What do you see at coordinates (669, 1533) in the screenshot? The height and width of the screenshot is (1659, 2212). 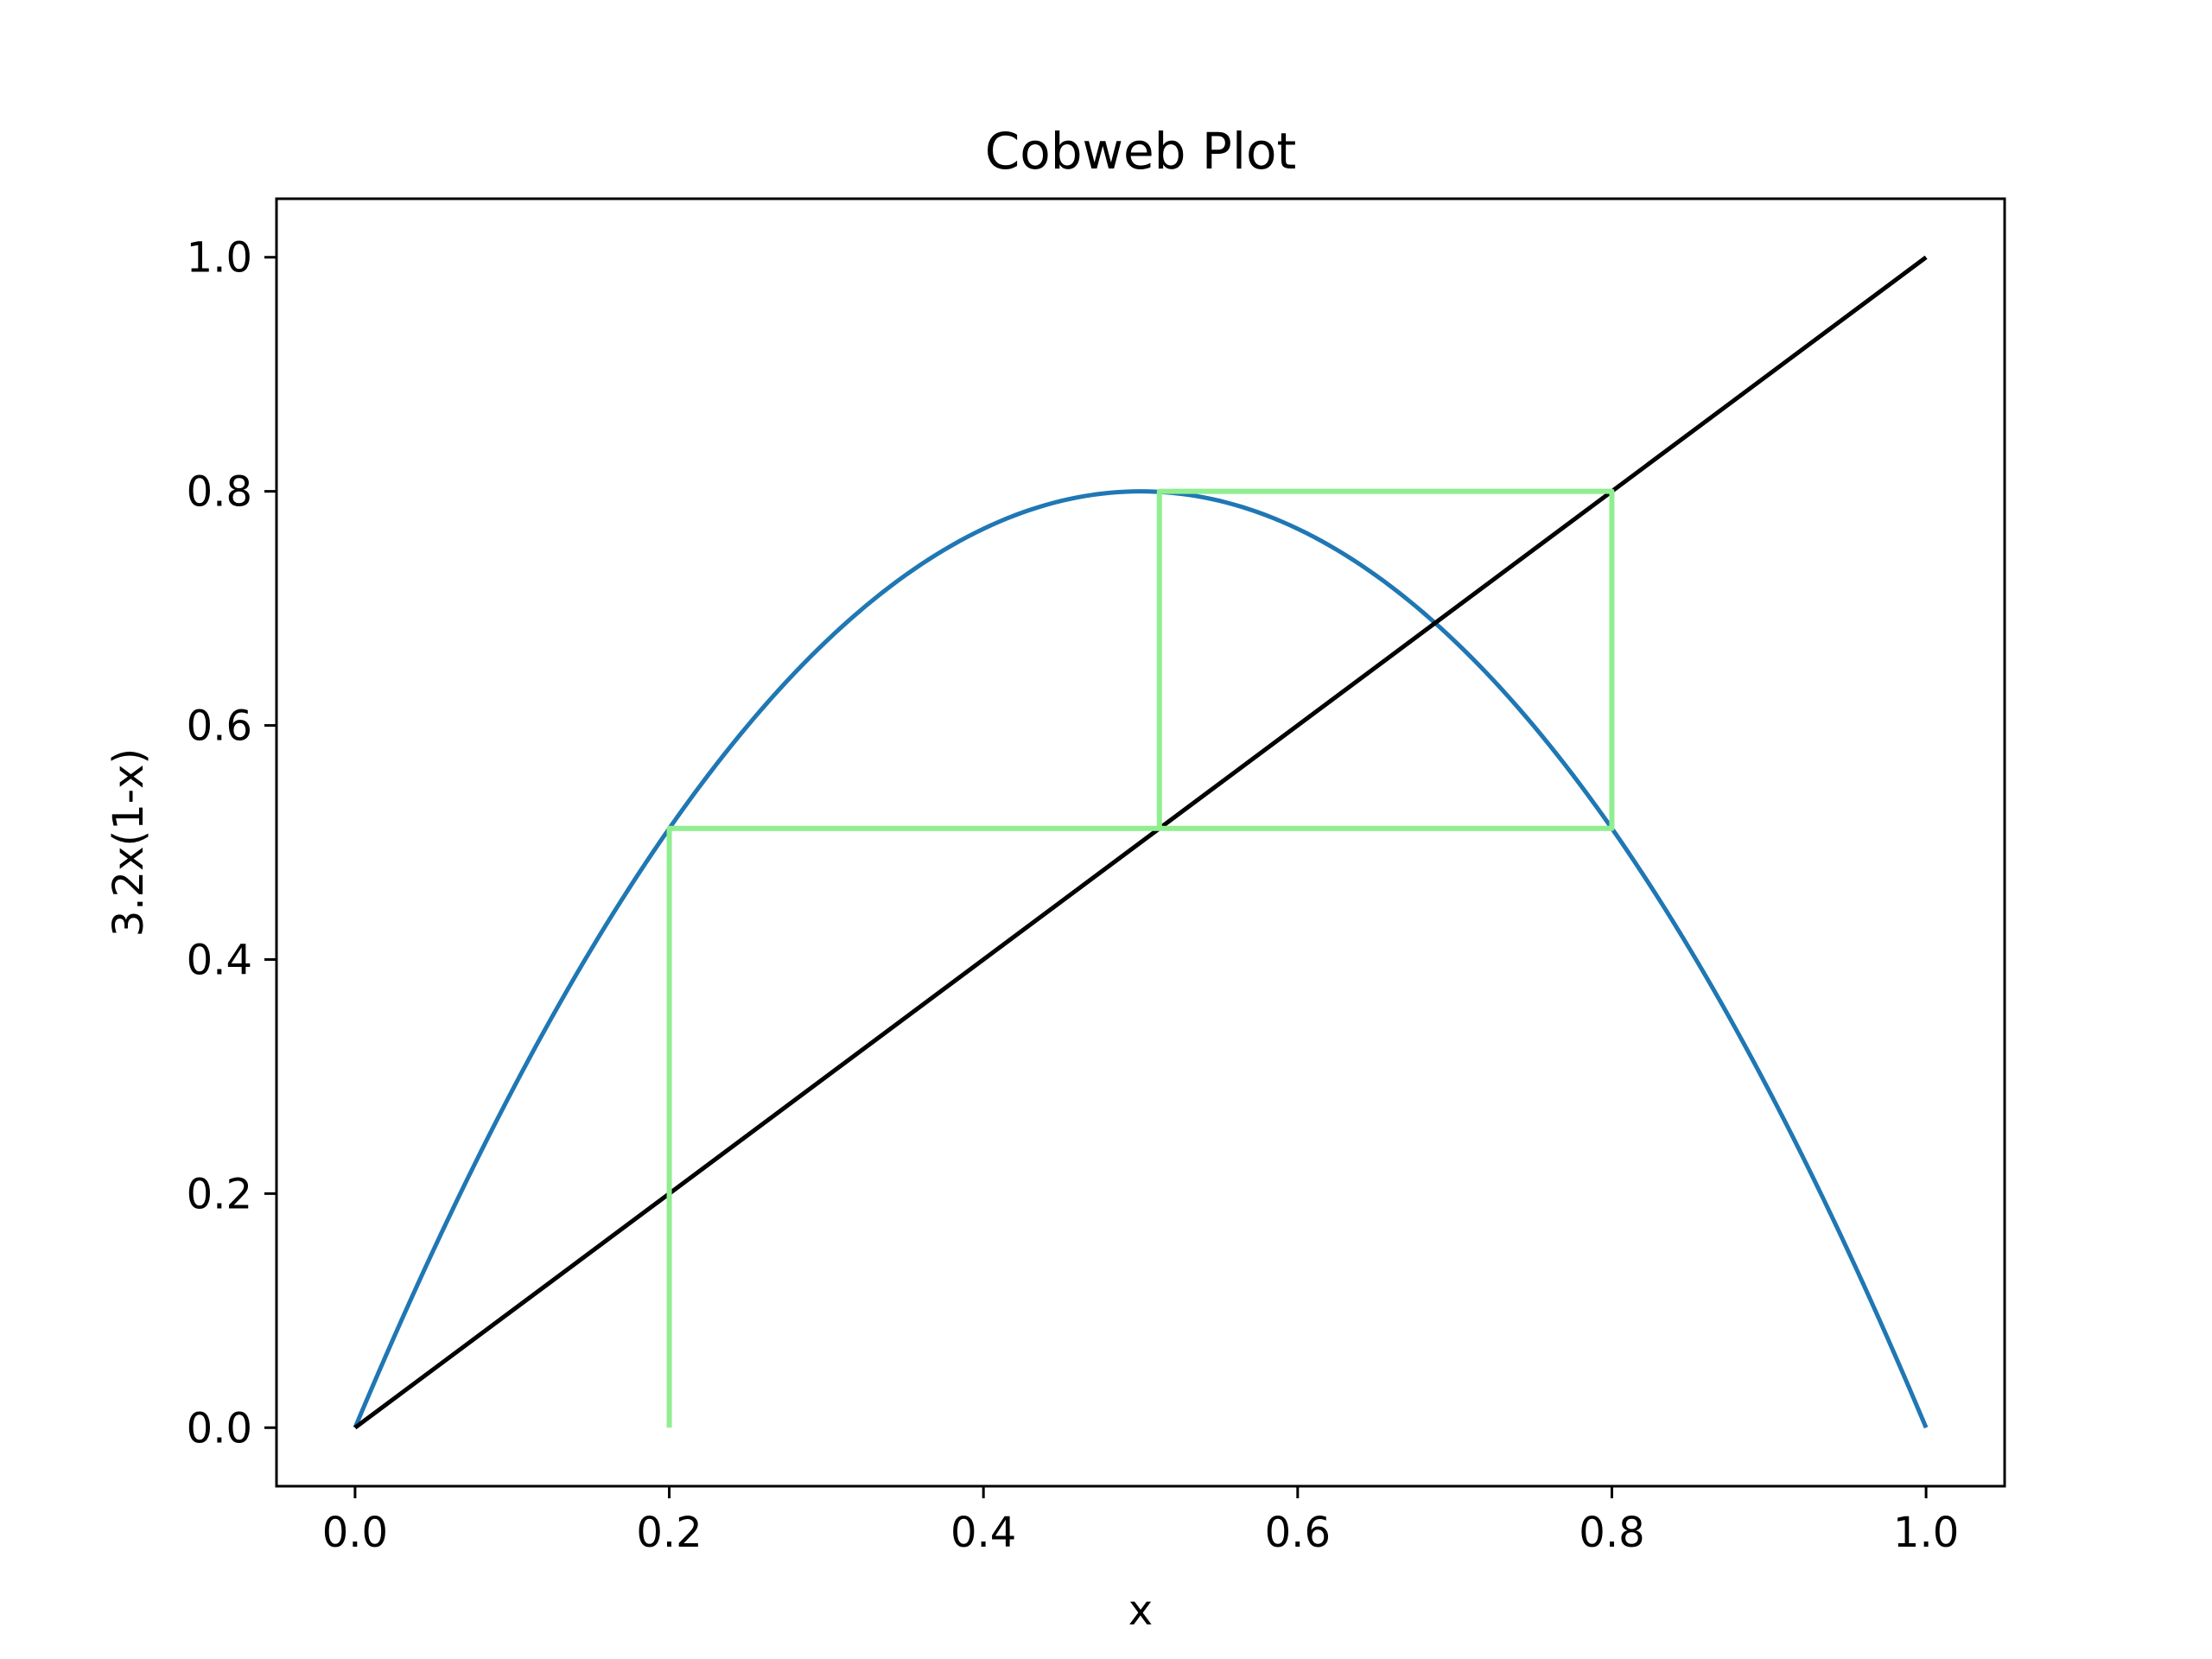 I see `x-tick-label: 0.2` at bounding box center [669, 1533].